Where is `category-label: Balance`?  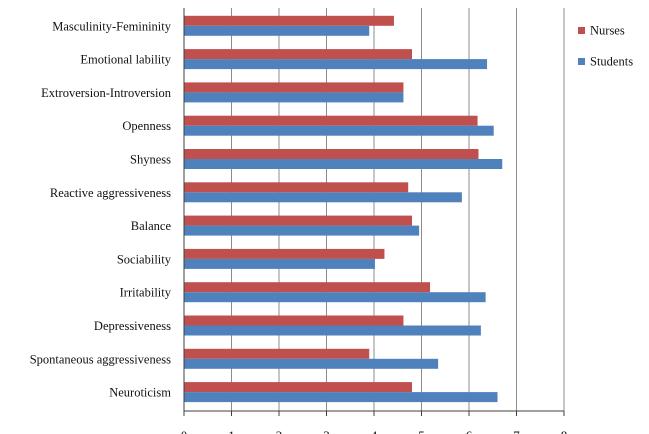
category-label: Balance is located at coordinates (151, 226).